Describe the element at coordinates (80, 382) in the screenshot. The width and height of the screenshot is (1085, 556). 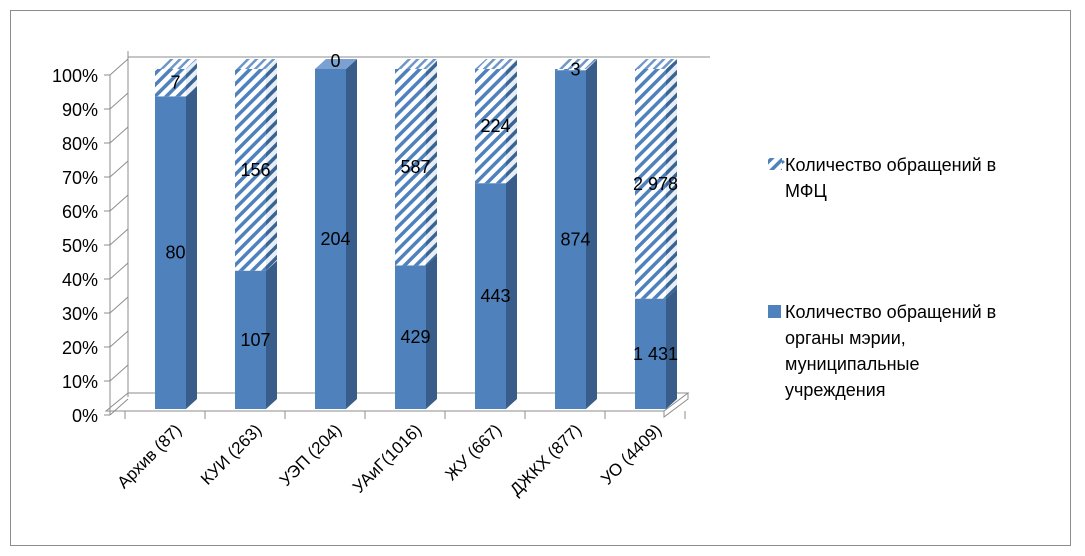
I see `y-tick-label: 10%` at that location.